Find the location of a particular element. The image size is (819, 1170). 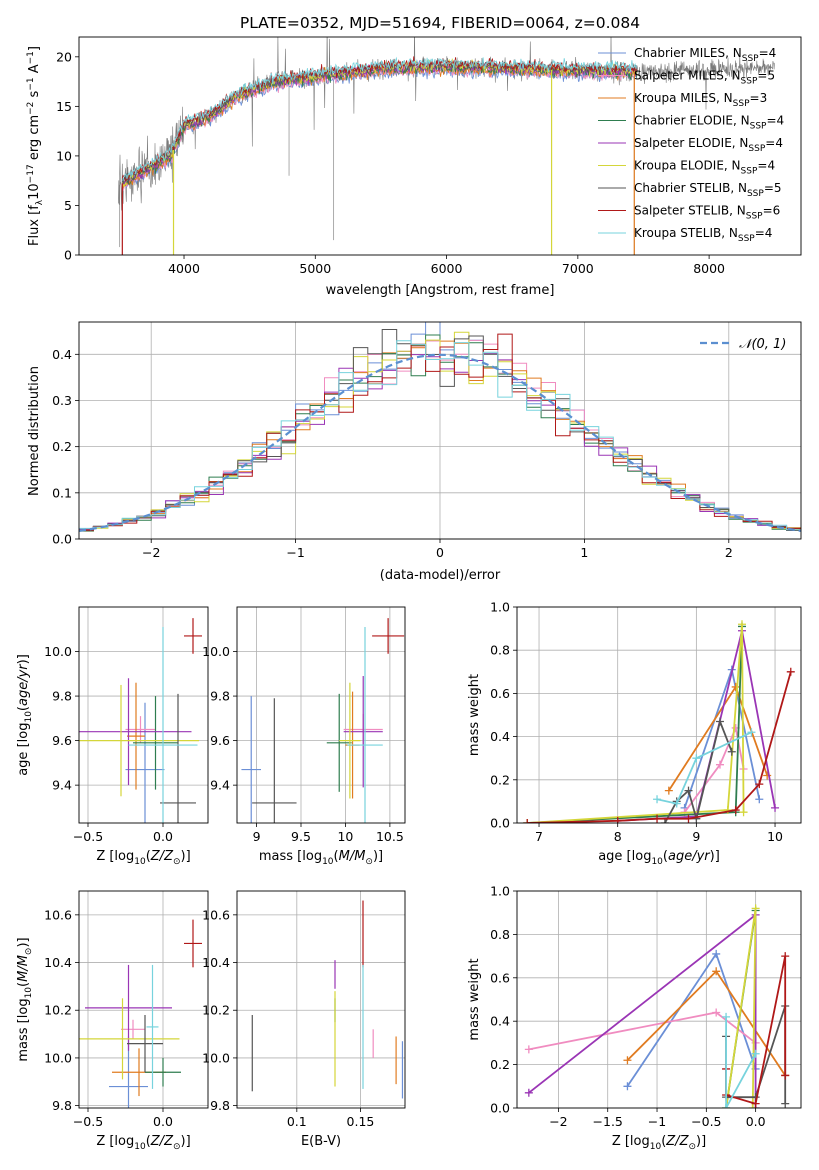

x-tick-label: 0.1 is located at coordinates (297, 1121).